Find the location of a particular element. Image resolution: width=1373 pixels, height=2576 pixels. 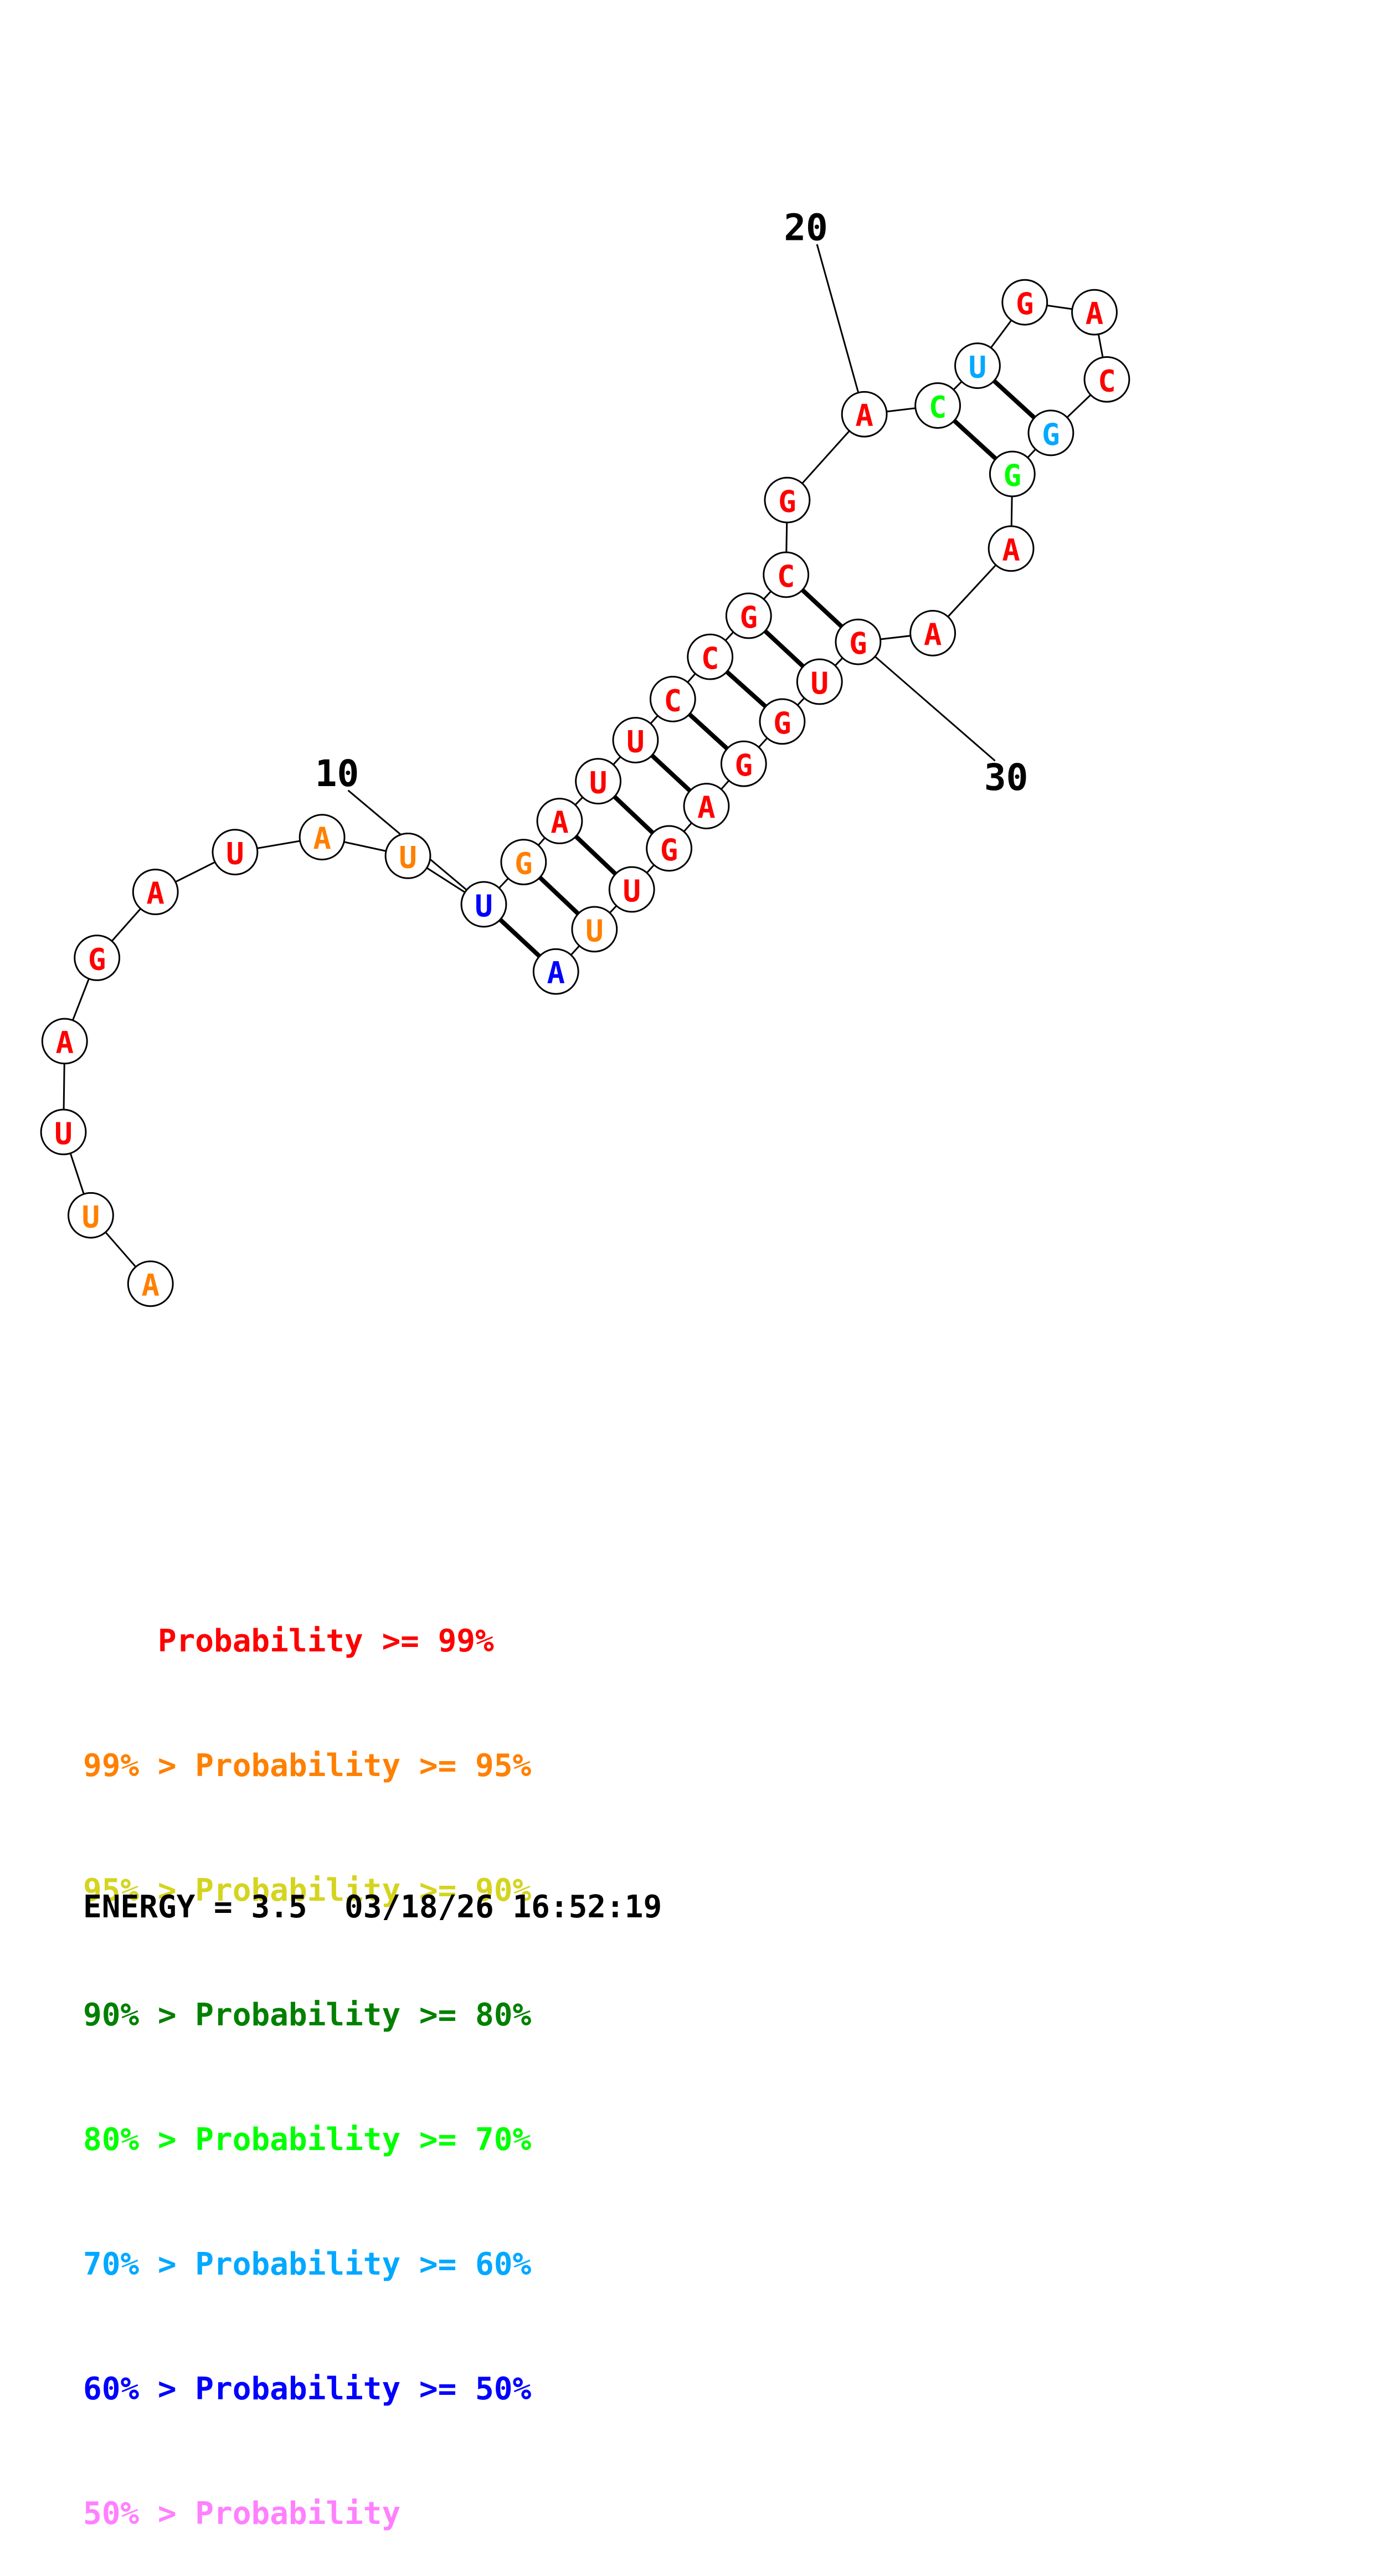

nucleotide-22: U is located at coordinates (977, 365).